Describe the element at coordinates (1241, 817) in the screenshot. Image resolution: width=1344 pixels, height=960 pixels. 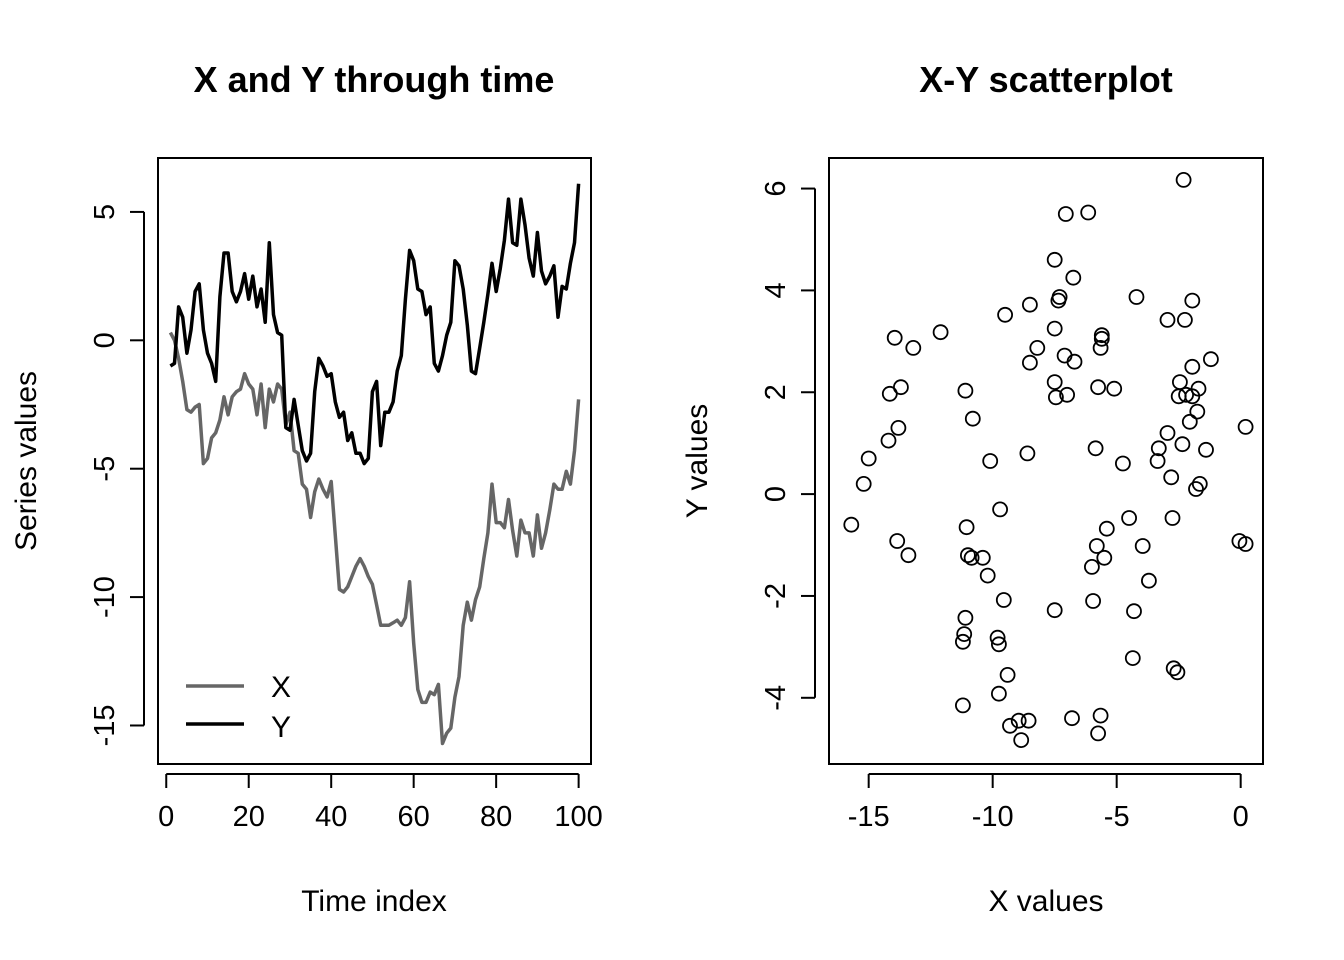
I see `x-tick-label: 0` at that location.